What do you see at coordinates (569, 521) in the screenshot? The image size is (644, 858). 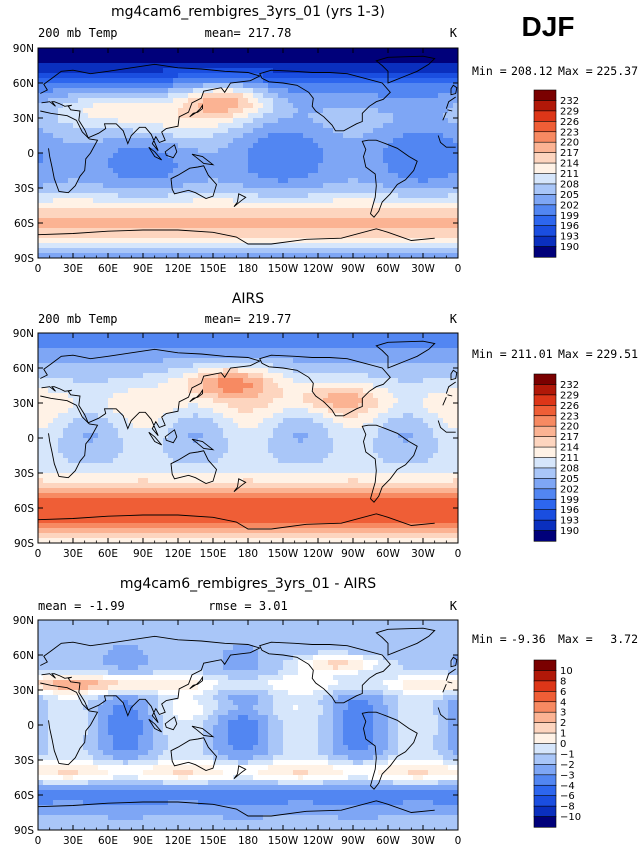 I see `colorbar-level-label: 193` at bounding box center [569, 521].